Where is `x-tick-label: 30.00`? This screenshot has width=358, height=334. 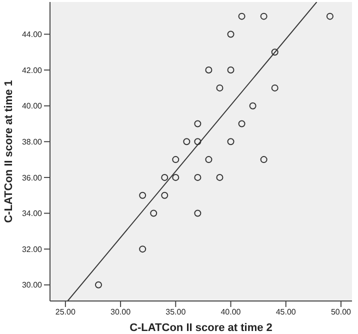
x-tick-label: 30.00 is located at coordinates (121, 312).